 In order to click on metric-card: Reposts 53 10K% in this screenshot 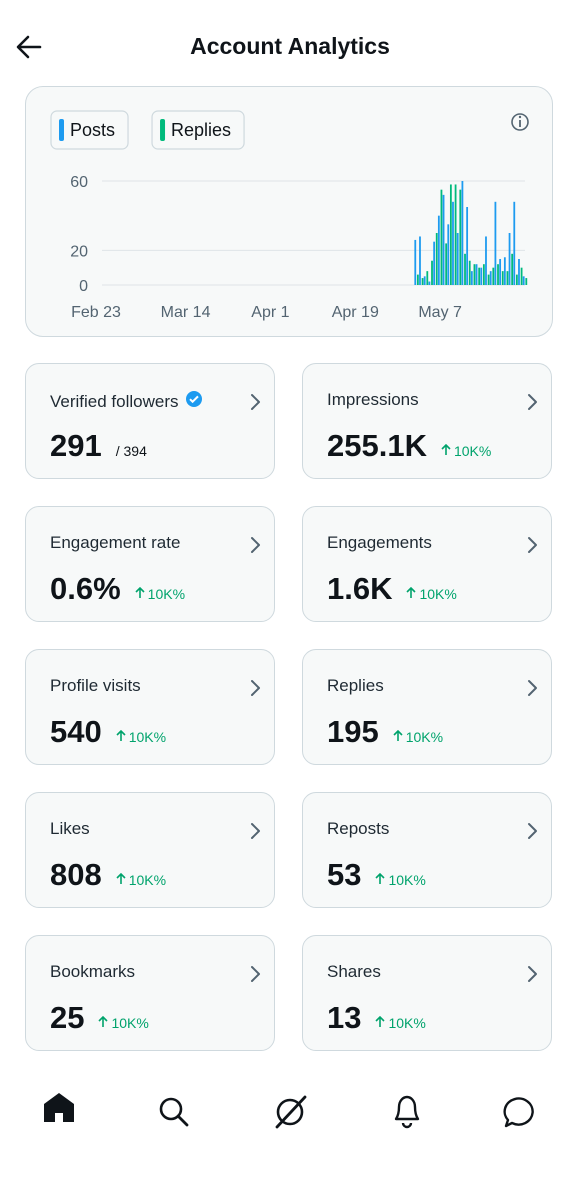, I will do `click(427, 850)`.